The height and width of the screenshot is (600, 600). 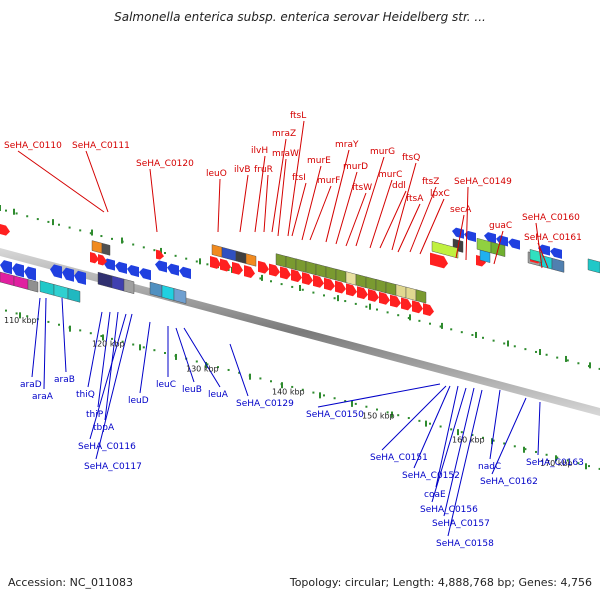 What do you see at coordinates (382, 152) in the screenshot?
I see `gene-label-top: murG` at bounding box center [382, 152].